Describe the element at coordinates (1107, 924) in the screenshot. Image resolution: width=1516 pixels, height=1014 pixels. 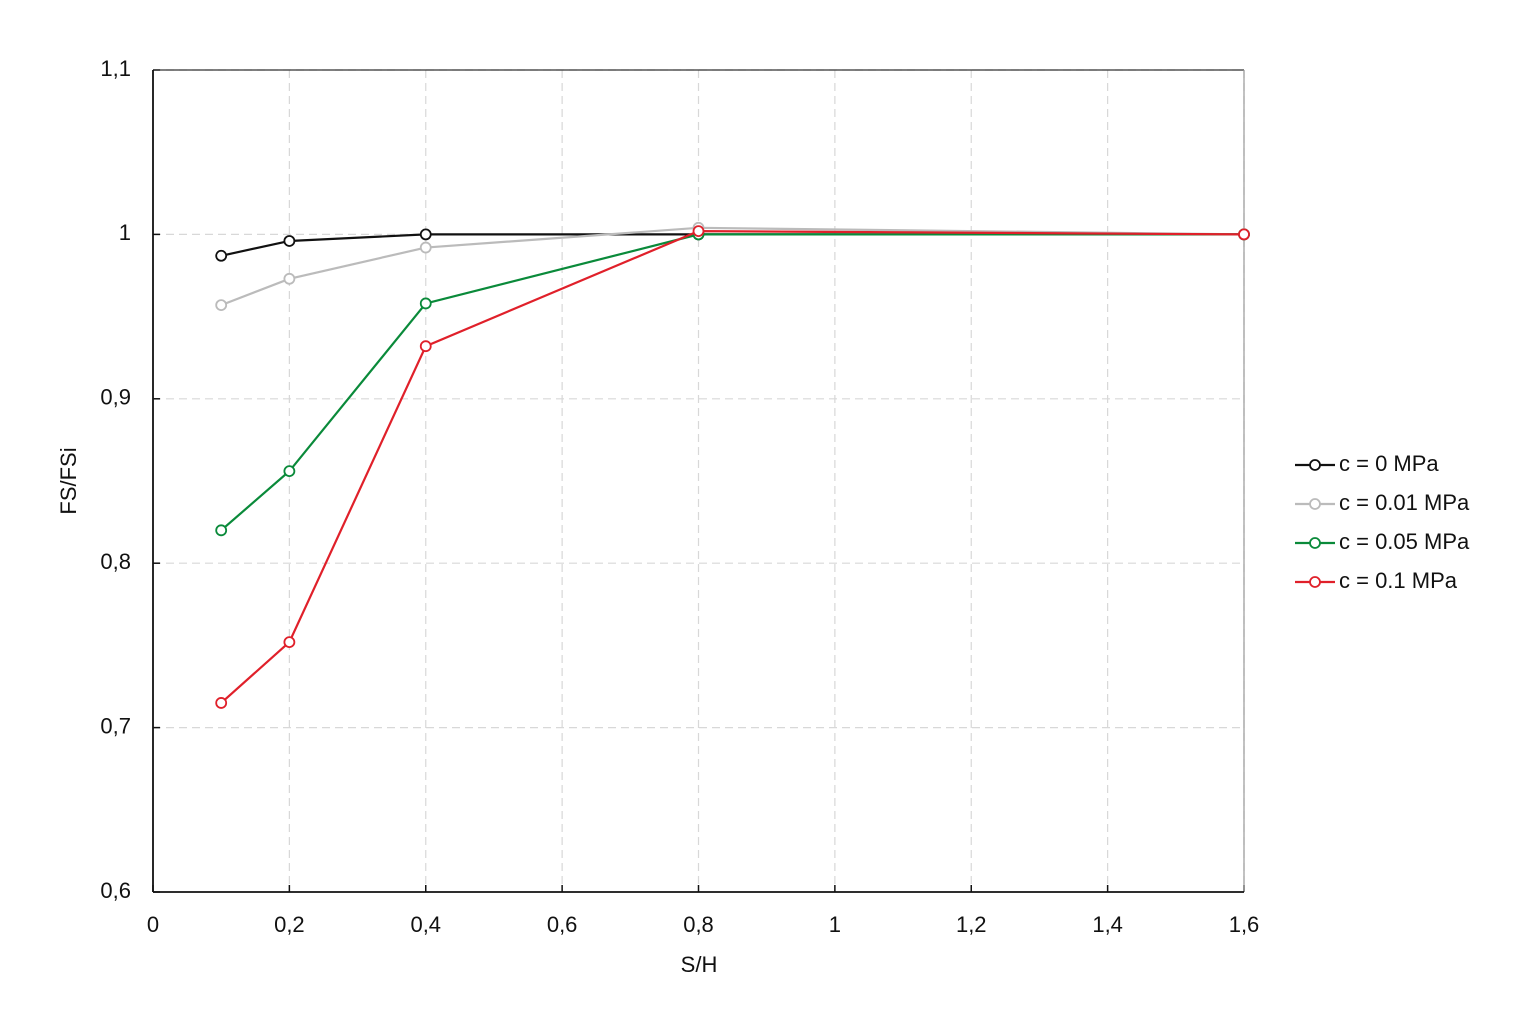
I see `x-tick-label: 1,4` at that location.